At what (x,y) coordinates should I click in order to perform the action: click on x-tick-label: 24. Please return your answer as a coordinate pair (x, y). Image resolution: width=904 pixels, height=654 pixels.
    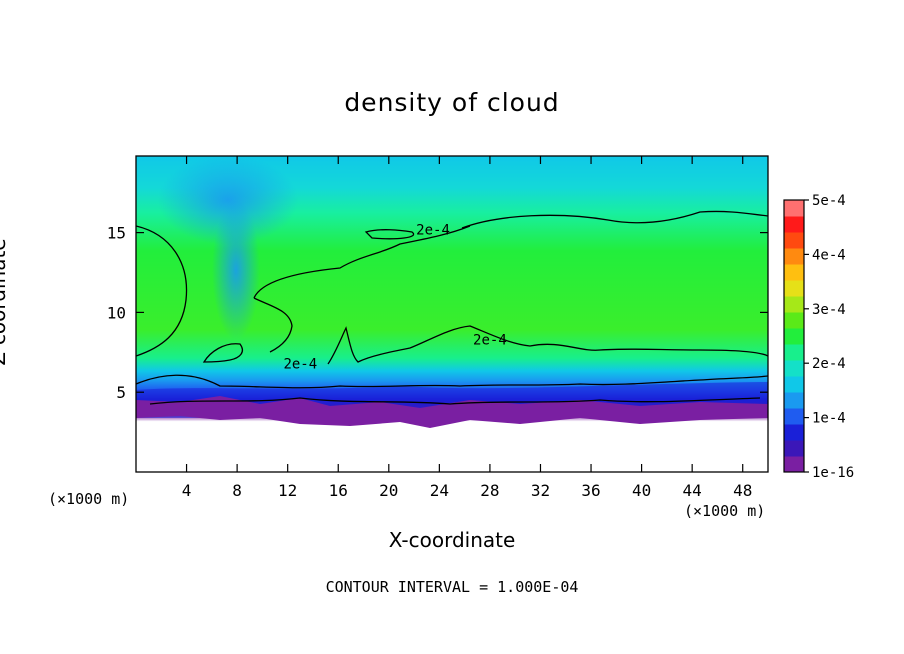
    Looking at the image, I should click on (439, 490).